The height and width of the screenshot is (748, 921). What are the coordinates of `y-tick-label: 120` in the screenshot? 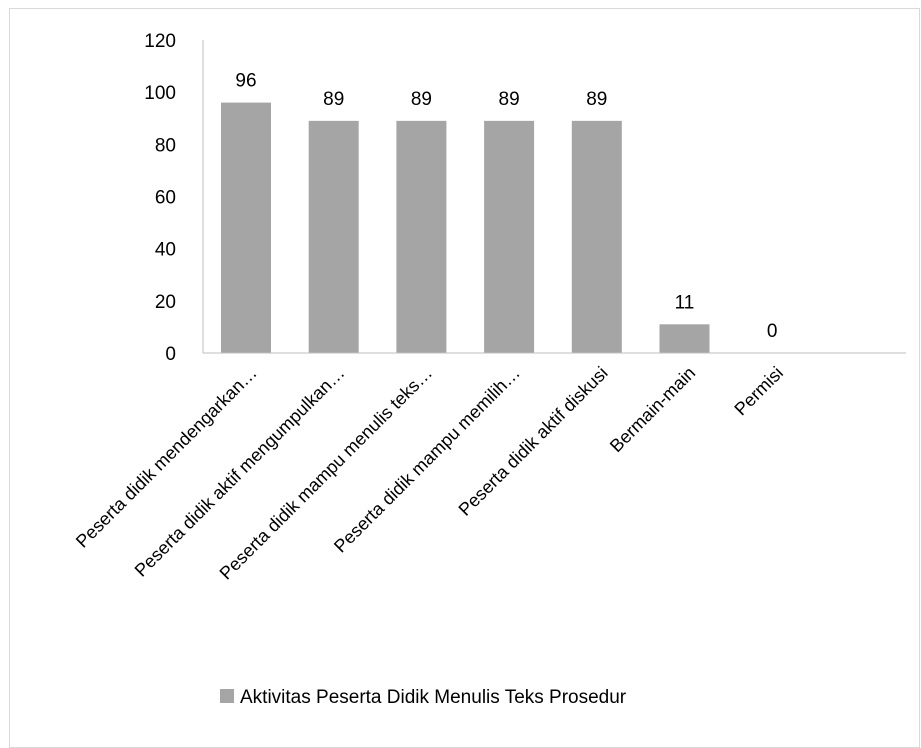 It's located at (160, 41).